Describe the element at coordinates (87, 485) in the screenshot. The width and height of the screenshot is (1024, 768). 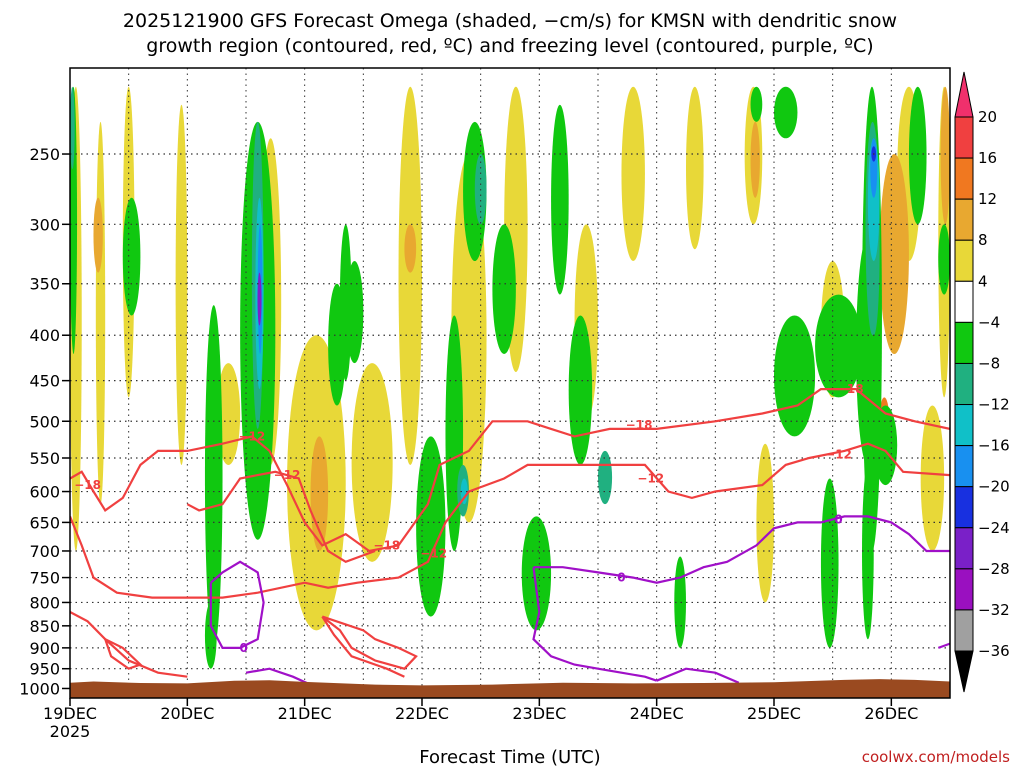
I see `dendritic-label-0: −18` at that location.